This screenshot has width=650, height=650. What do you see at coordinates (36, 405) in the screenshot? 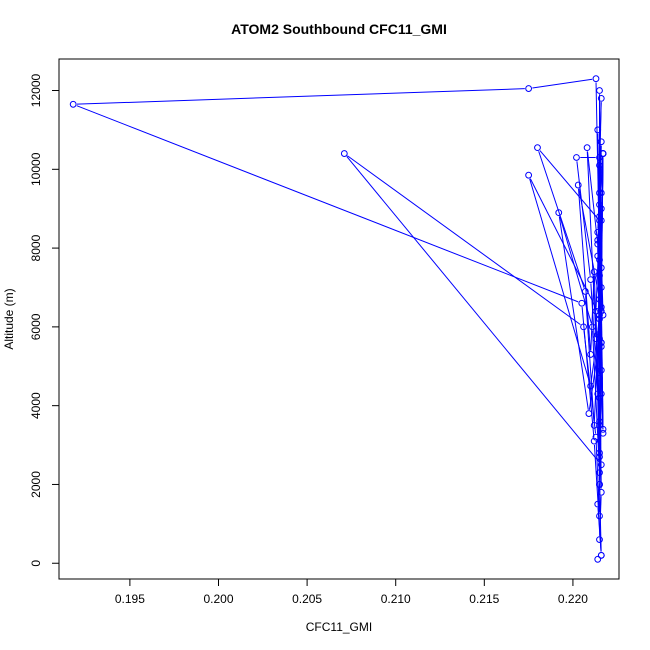
I see `y-tick-label: 4000` at bounding box center [36, 405].